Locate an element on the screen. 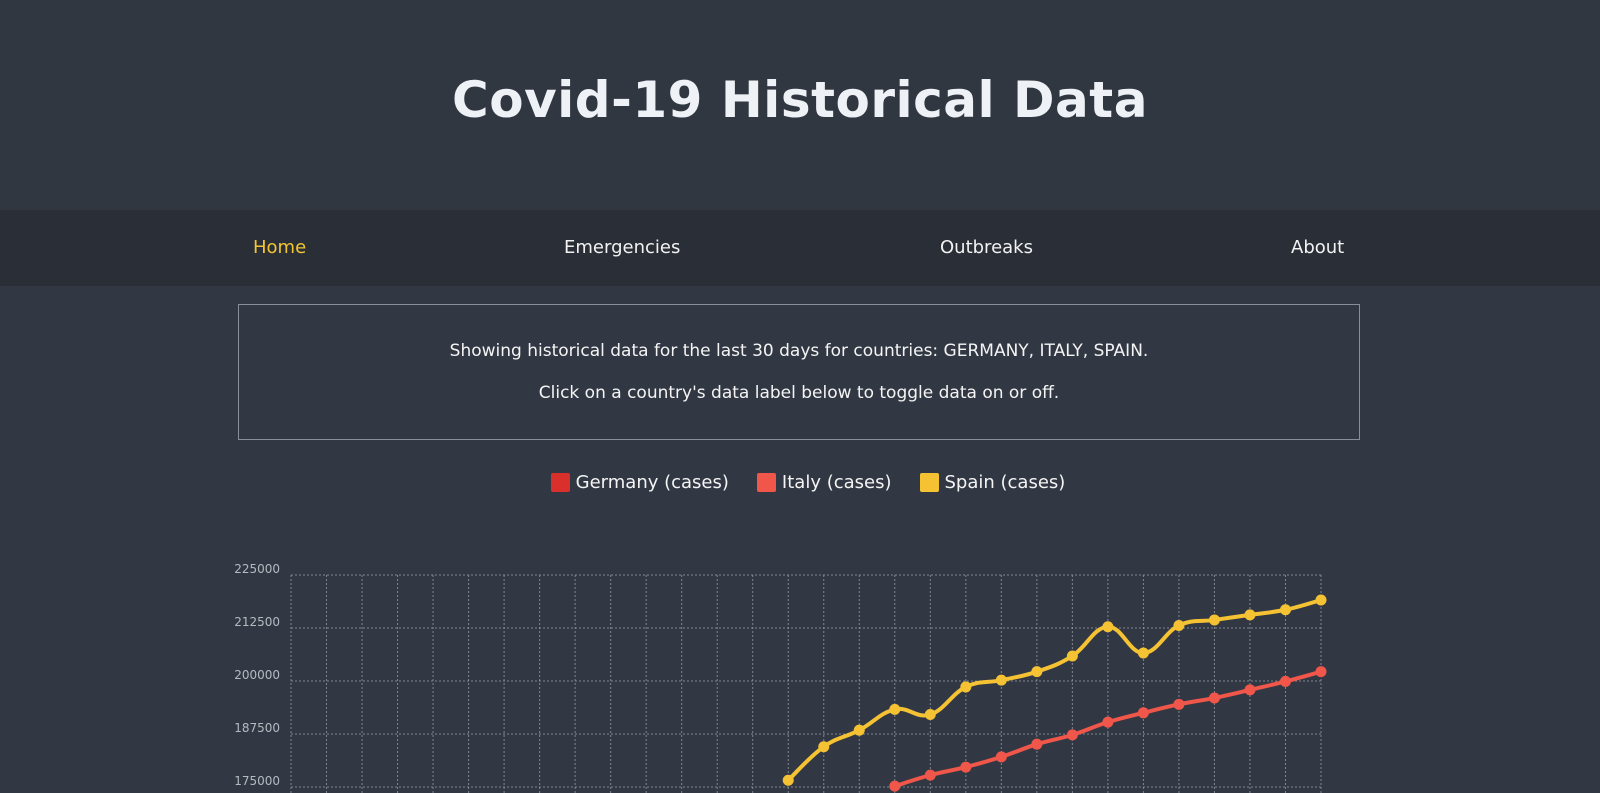 The height and width of the screenshot is (793, 1600). main-nav: Home Emergencies Outbreaks About is located at coordinates (800, 248).